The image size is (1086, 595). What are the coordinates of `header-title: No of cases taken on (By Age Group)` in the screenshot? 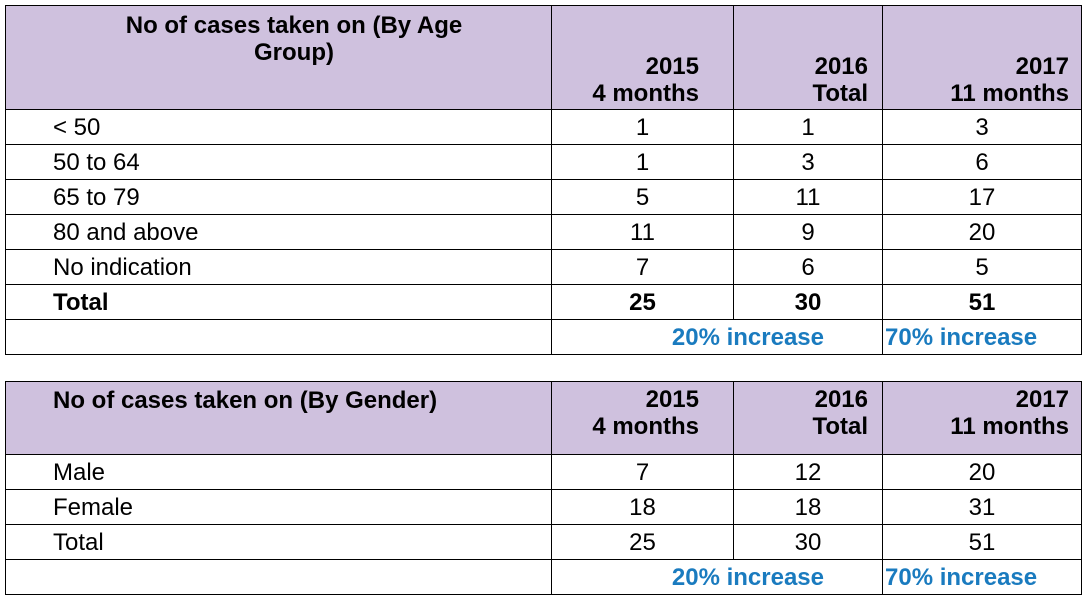 It's located at (278, 57).